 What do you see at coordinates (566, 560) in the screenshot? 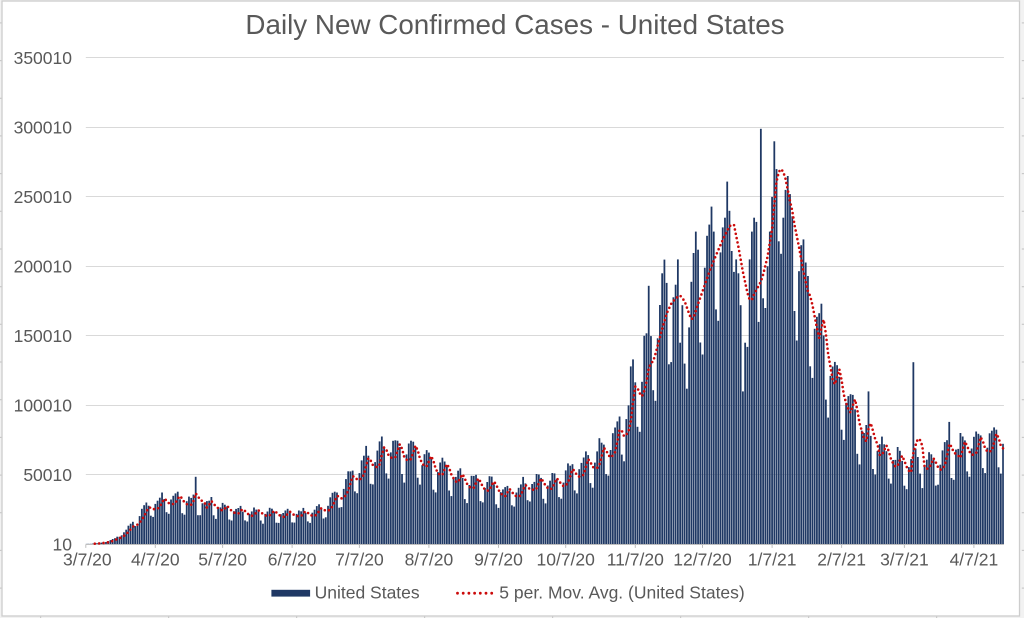
I see `svg-text: 10/7/20` at bounding box center [566, 560].